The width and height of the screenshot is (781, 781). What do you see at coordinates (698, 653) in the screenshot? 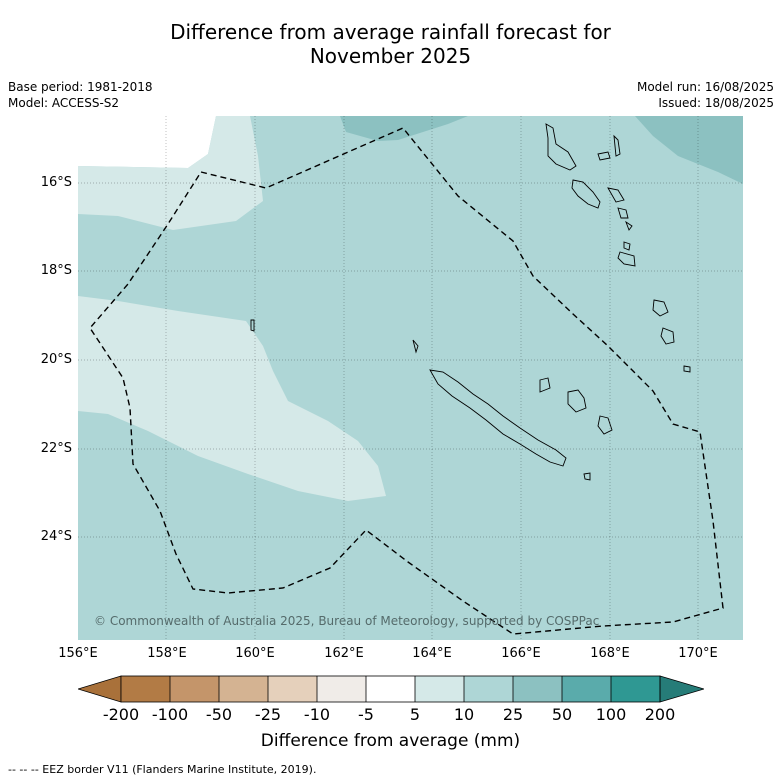
I see `lon-label-170e: 170°E` at bounding box center [698, 653].